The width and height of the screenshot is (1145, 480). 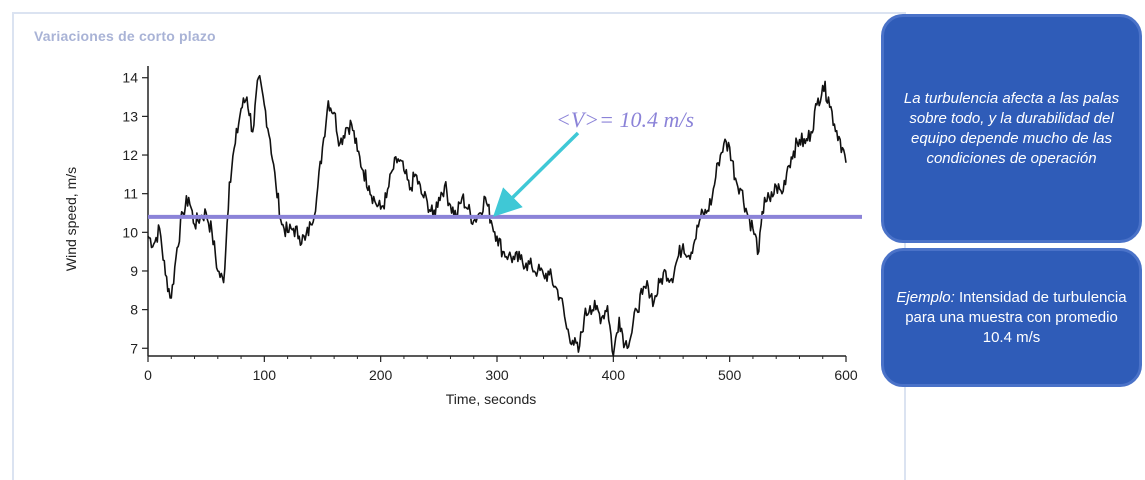 What do you see at coordinates (625, 119) in the screenshot?
I see `mean-label: <V>= 10.4 m/s` at bounding box center [625, 119].